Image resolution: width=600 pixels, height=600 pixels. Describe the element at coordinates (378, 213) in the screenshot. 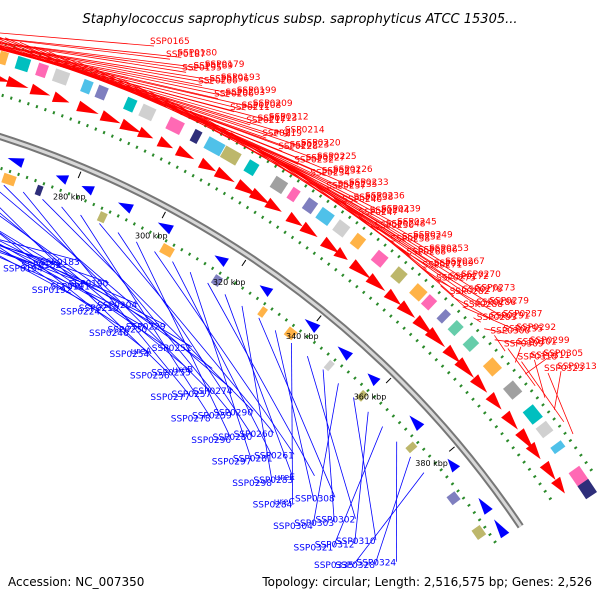

I see `forward-gene-label: SSP0247` at that location.